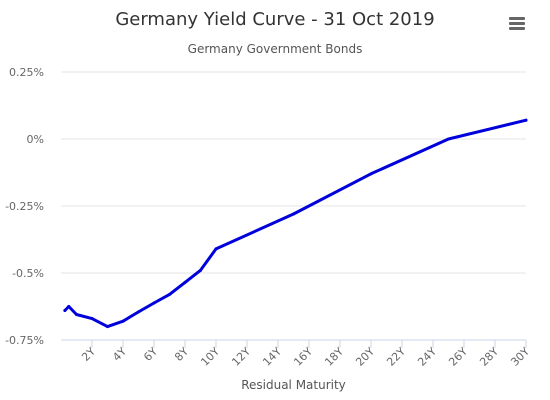 The width and height of the screenshot is (550, 400). What do you see at coordinates (28, 273) in the screenshot?
I see `y-tick-label: -0.5%` at bounding box center [28, 273].